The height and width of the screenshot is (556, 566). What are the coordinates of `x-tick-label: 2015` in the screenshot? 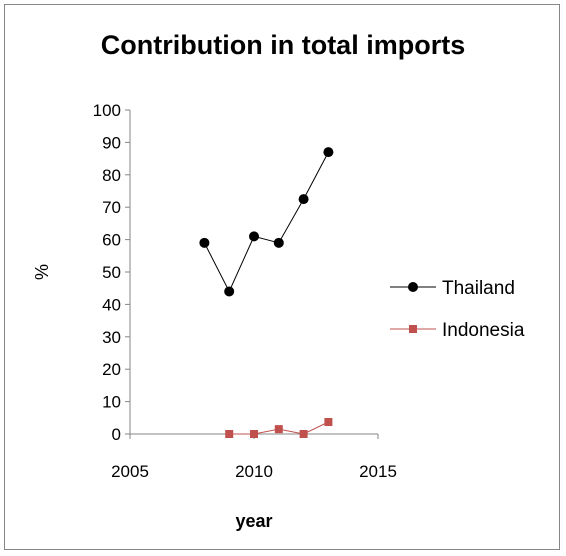 It's located at (378, 471).